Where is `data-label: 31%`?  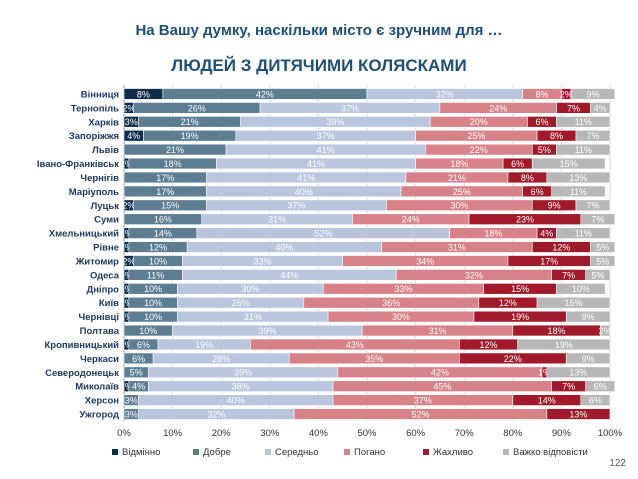 data-label: 31% is located at coordinates (277, 220).